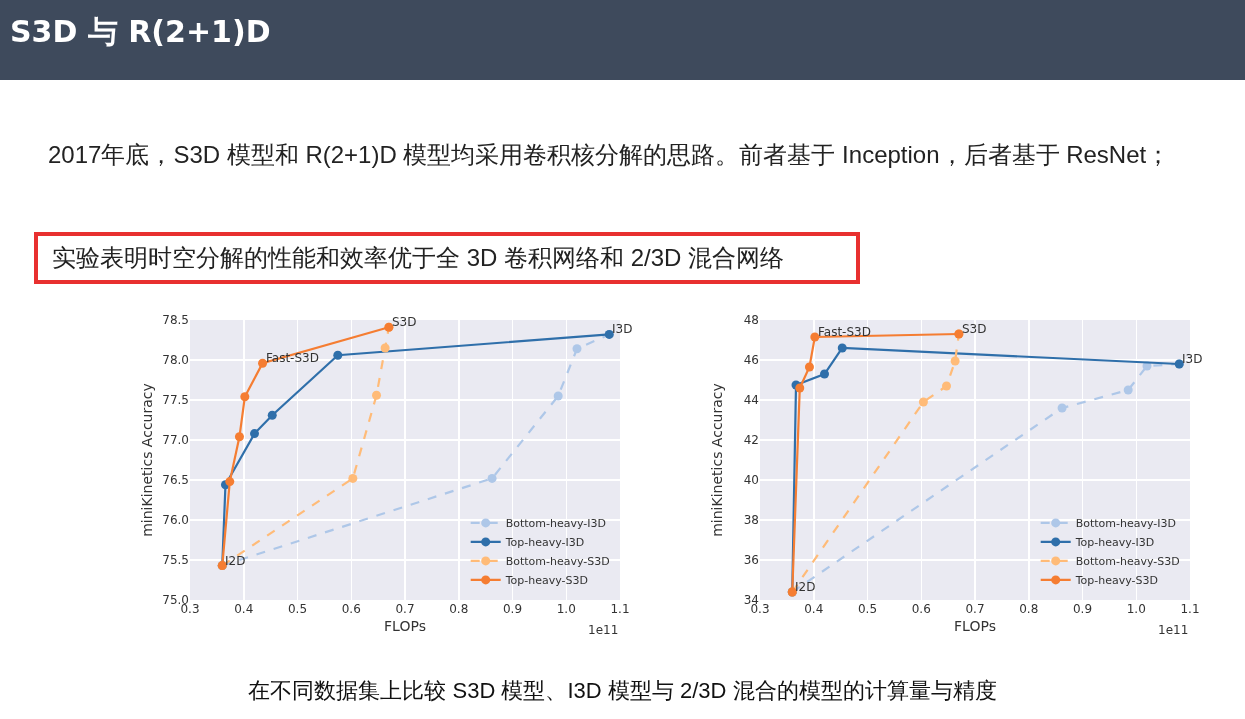 Image resolution: width=1245 pixels, height=719 pixels. What do you see at coordinates (751, 440) in the screenshot?
I see `y-tick-label: 42` at bounding box center [751, 440].